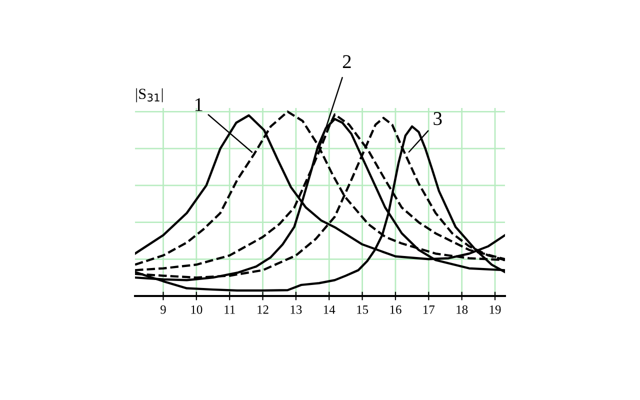 Image resolution: width=640 pixels, height=400 pixels. What do you see at coordinates (330, 309) in the screenshot?
I see `x-tick-label: 14` at bounding box center [330, 309].